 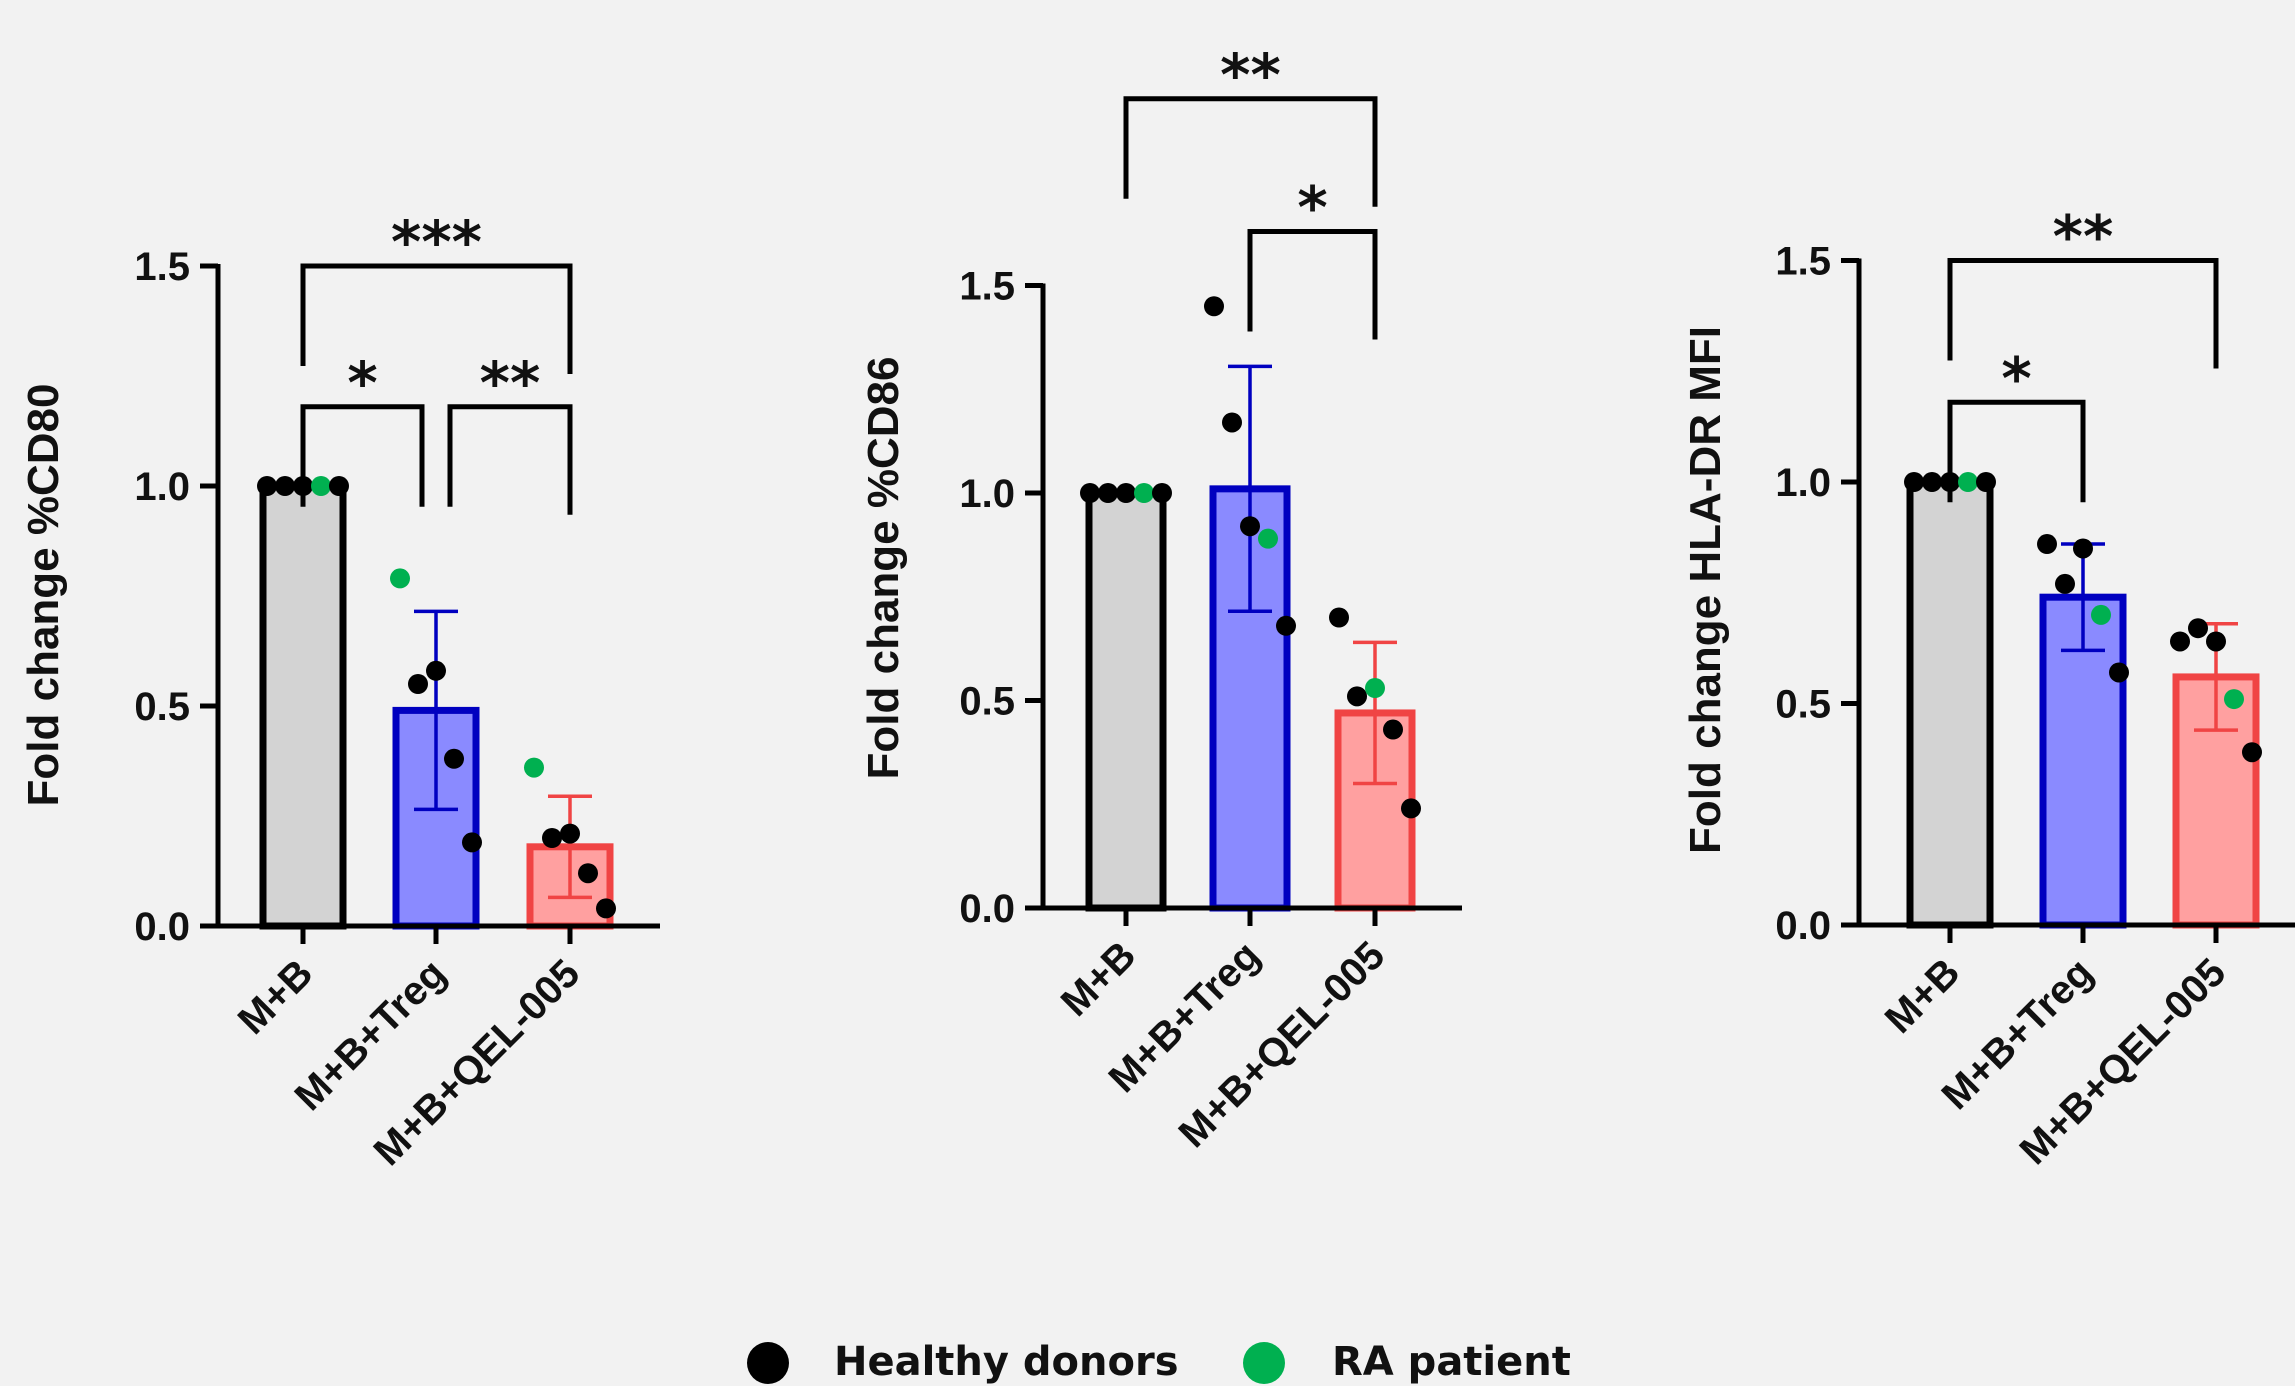 What do you see at coordinates (436, 242) in the screenshot?
I see `significance-label: ***` at bounding box center [436, 242].